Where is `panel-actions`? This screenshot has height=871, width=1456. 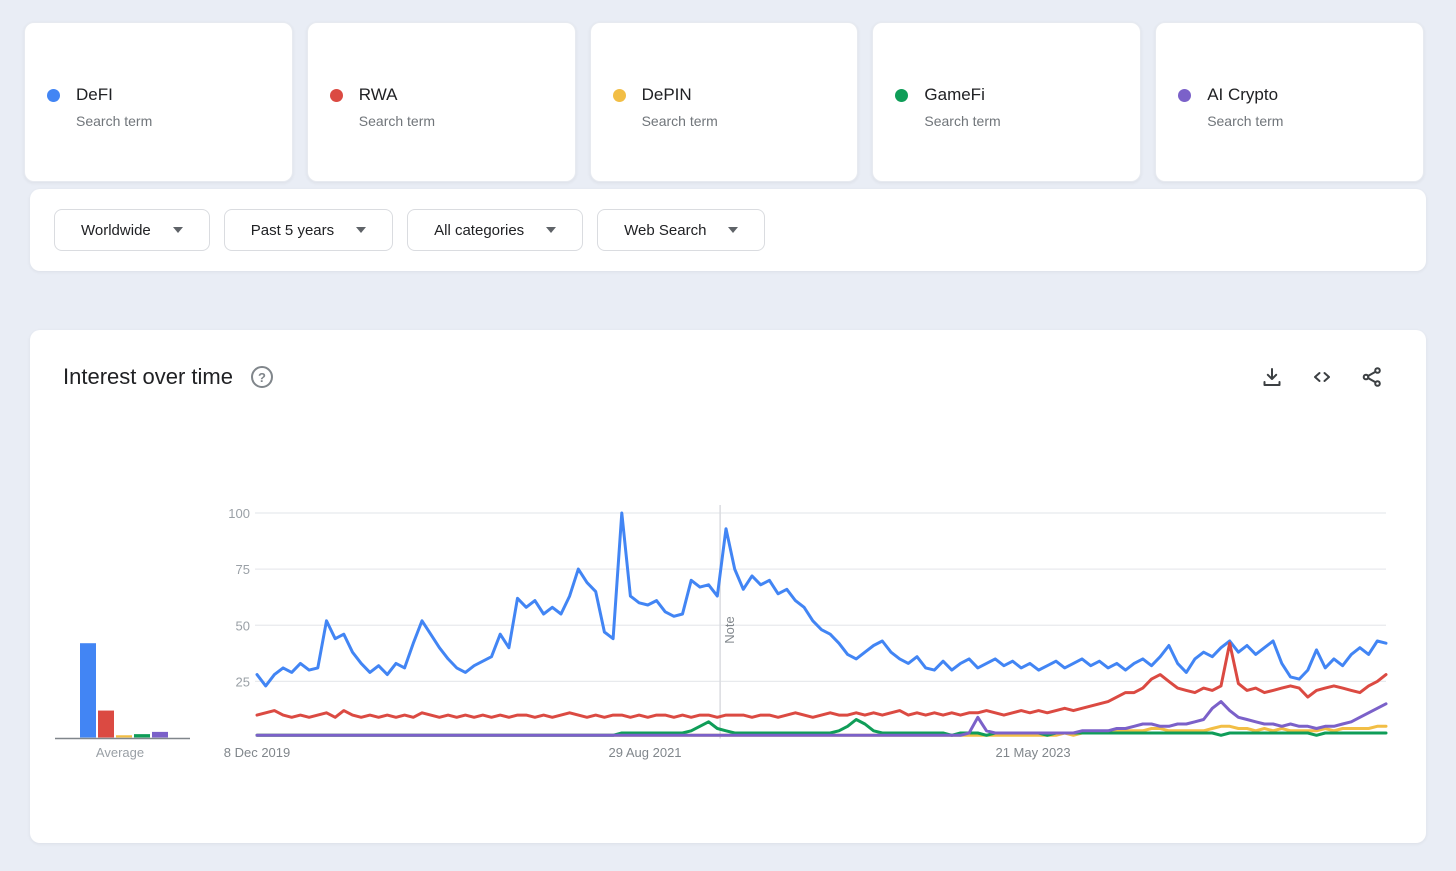 panel-actions is located at coordinates (1322, 377).